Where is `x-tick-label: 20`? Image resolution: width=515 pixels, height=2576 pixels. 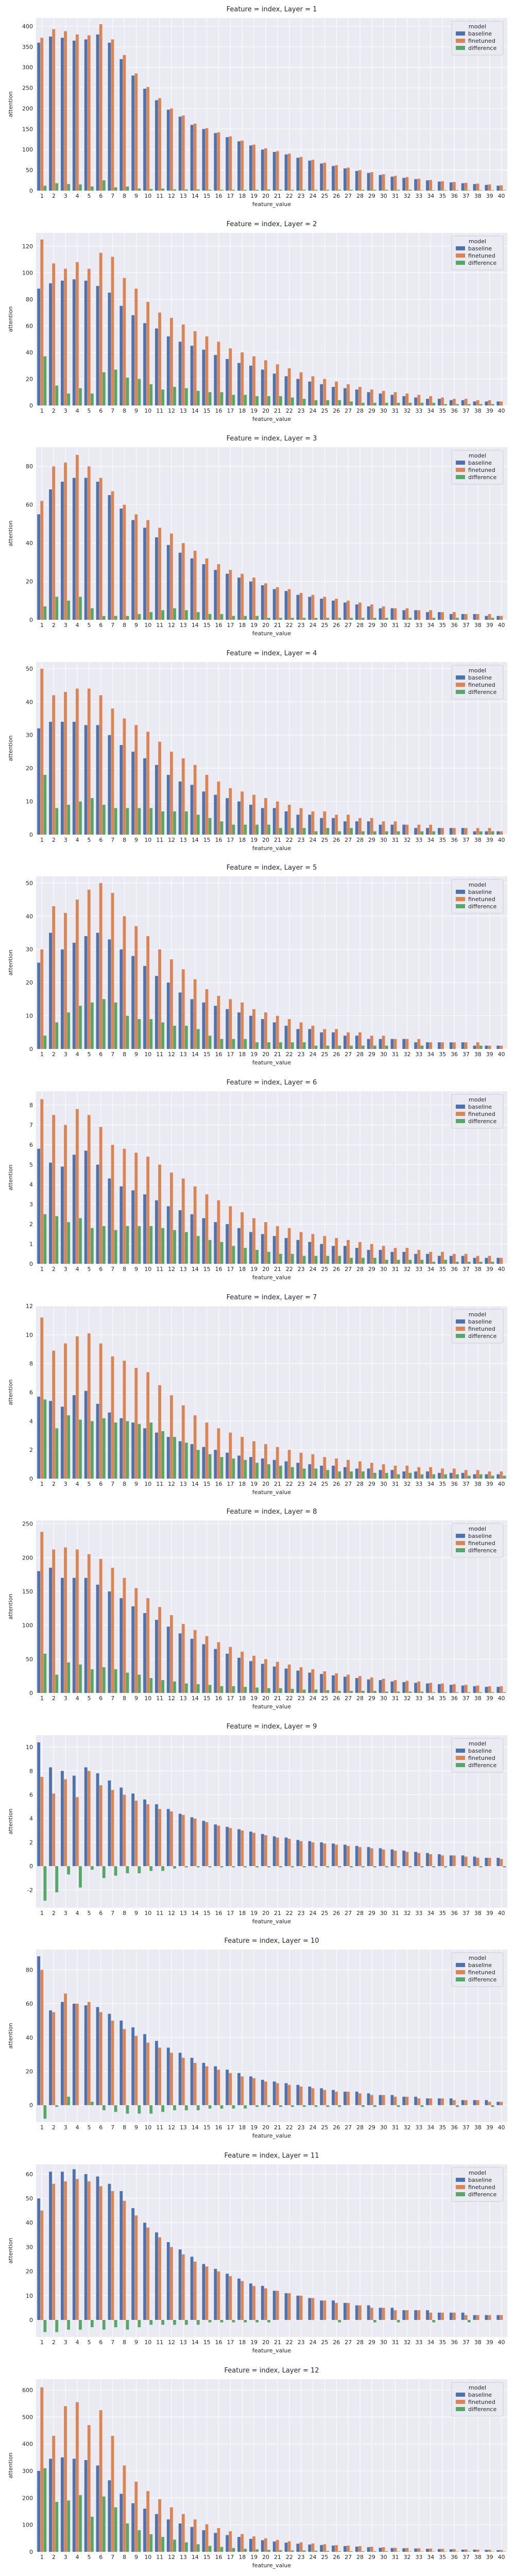 x-tick-label: 20 is located at coordinates (265, 1269).